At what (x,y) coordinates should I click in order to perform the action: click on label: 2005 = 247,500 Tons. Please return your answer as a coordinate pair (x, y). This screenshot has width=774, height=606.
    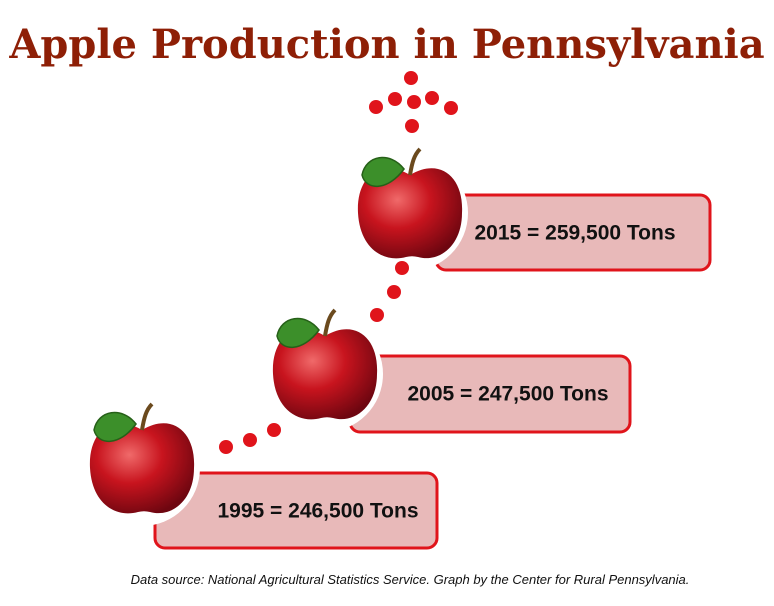
    Looking at the image, I should click on (508, 394).